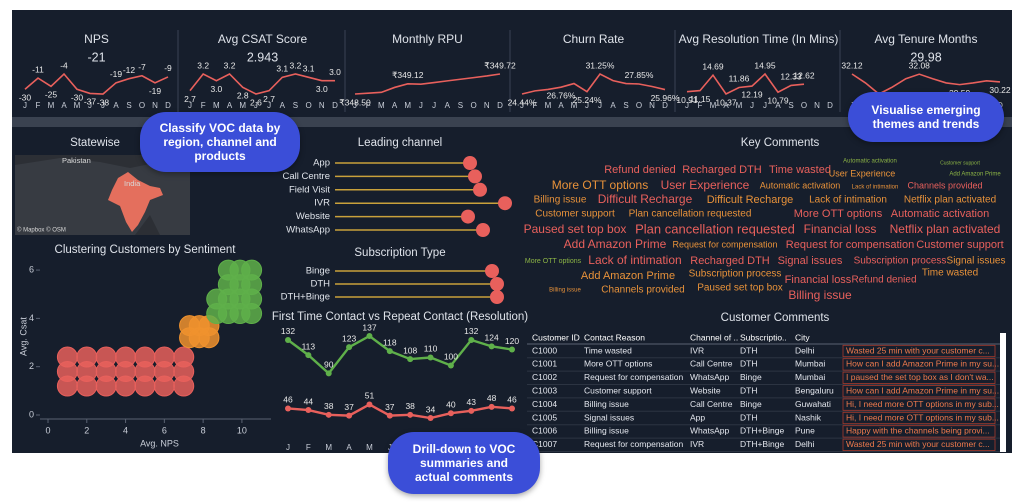 Image resolution: width=1024 pixels, height=502 pixels. I want to click on data-label: 137, so click(369, 327).